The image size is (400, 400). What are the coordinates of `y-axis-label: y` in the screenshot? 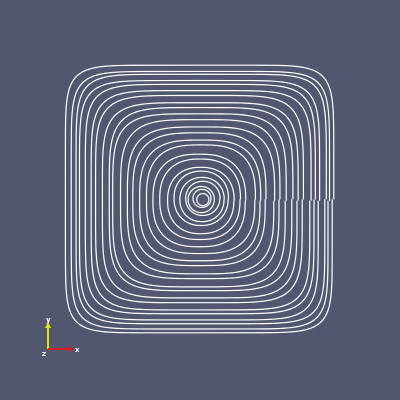 It's located at (48, 320).